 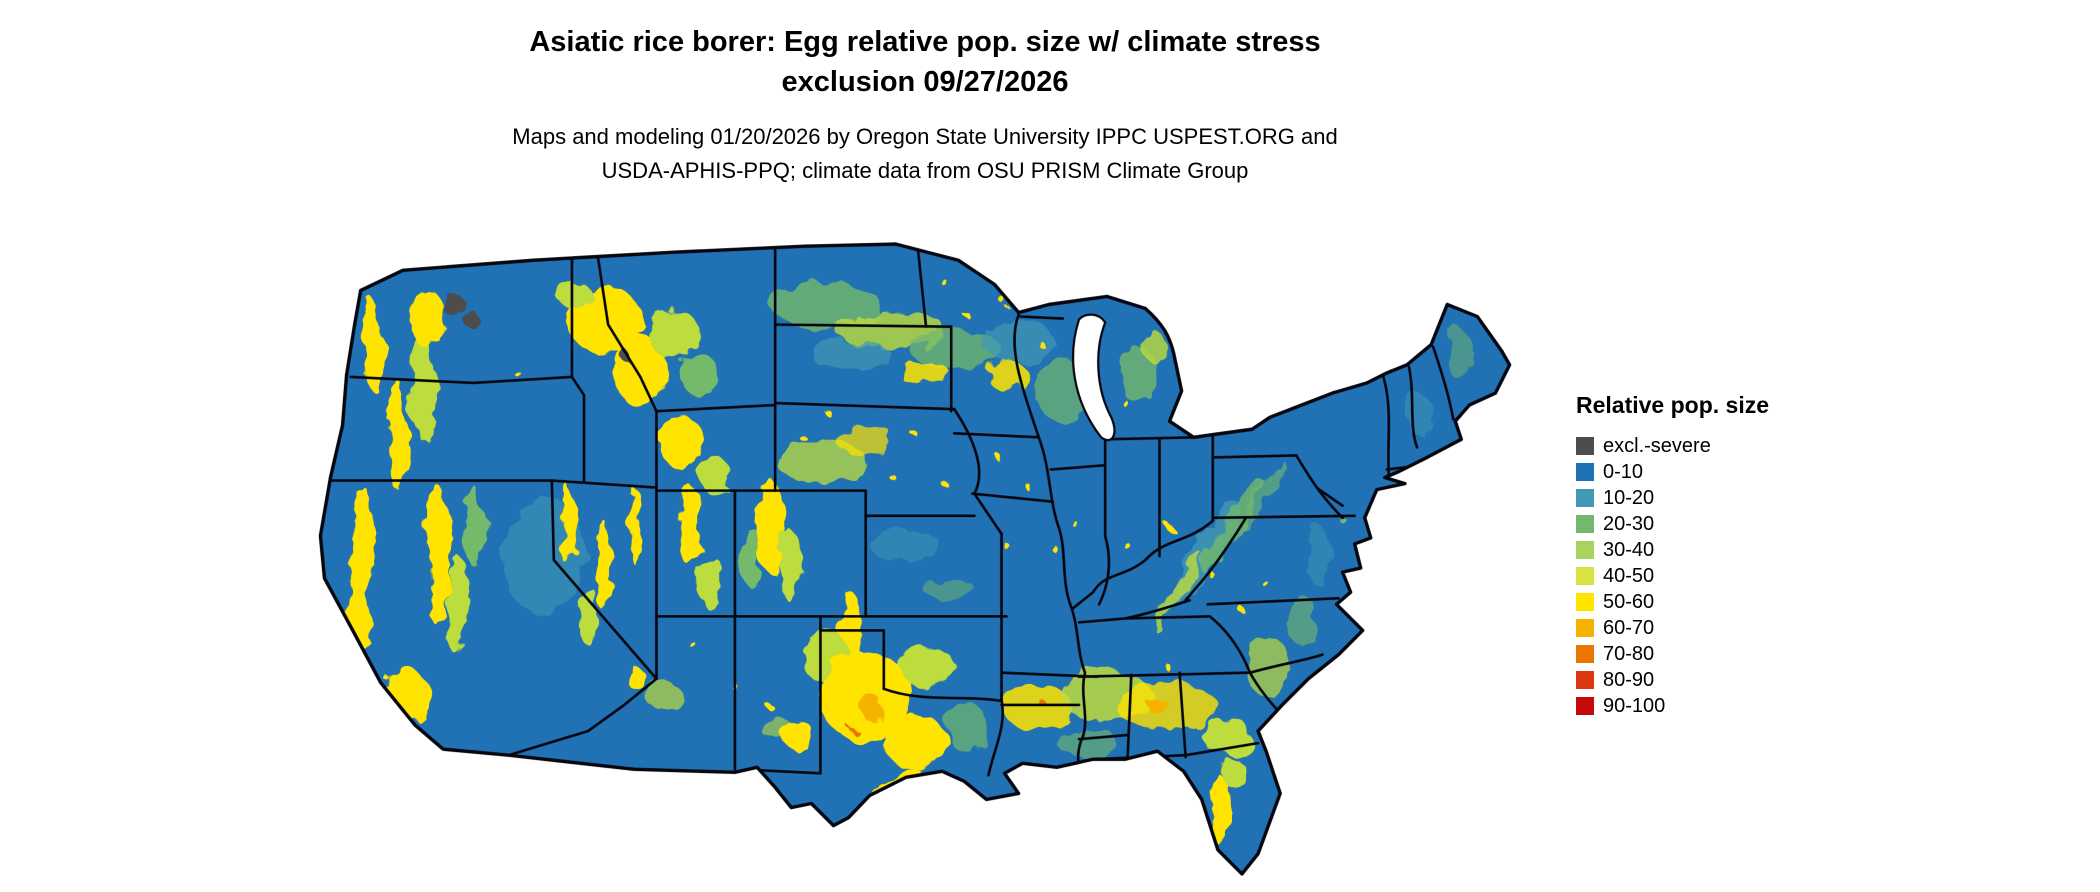 I want to click on map-title-line2: exclusion 09/27/2026, so click(x=925, y=82).